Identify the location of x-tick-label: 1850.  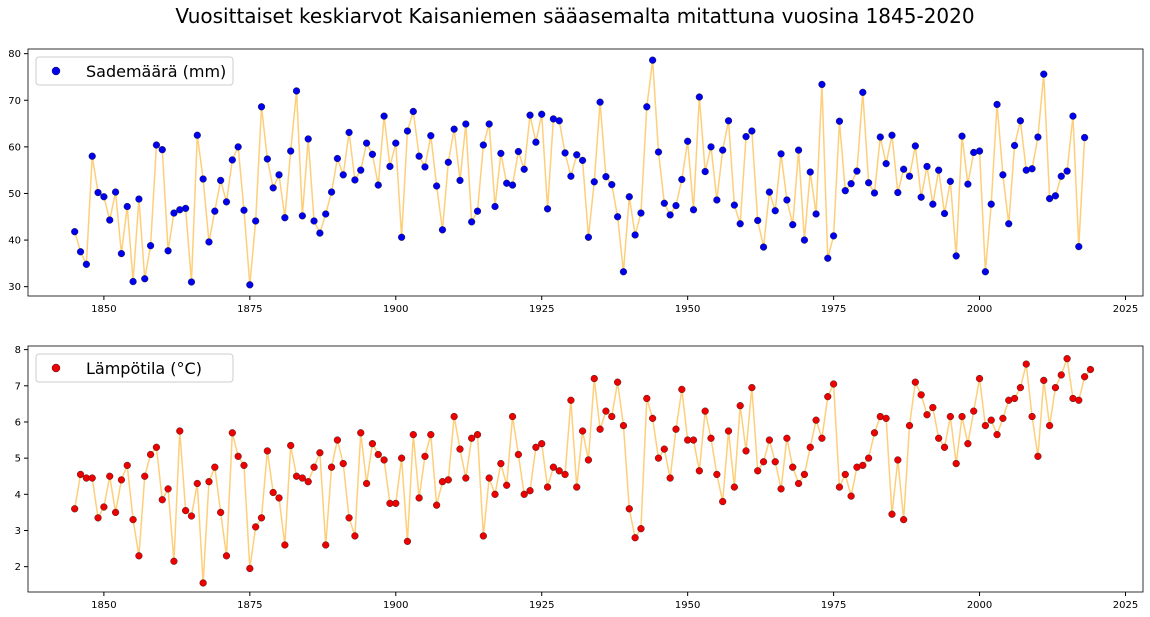
(103, 309).